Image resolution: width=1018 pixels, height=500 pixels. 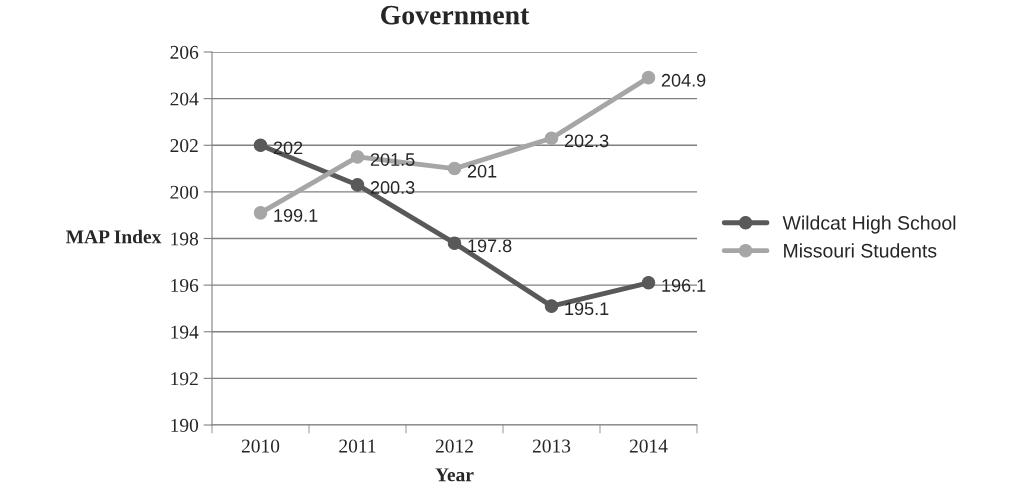 What do you see at coordinates (185, 425) in the screenshot?
I see `y-tick-label: 190` at bounding box center [185, 425].